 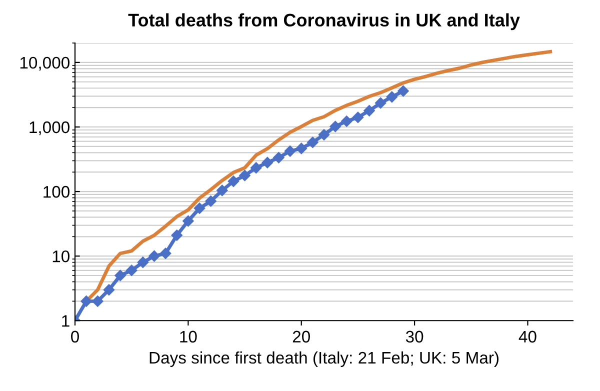 What do you see at coordinates (61, 256) in the screenshot?
I see `y-tick-label: 10` at bounding box center [61, 256].